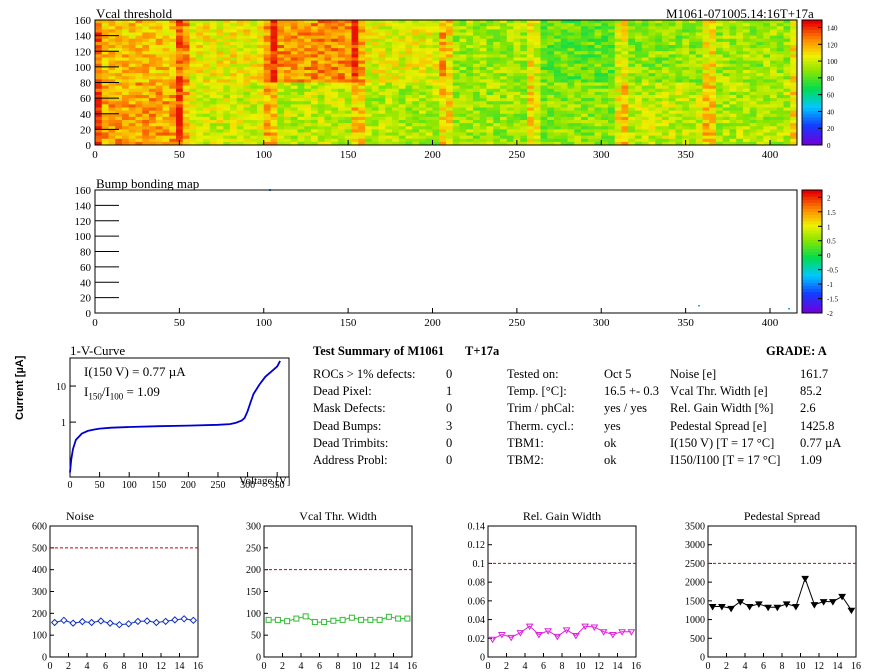 This screenshot has width=896, height=672. Describe the element at coordinates (68, 666) in the screenshot. I see `small-chart-x-tick-label: 2` at that location.